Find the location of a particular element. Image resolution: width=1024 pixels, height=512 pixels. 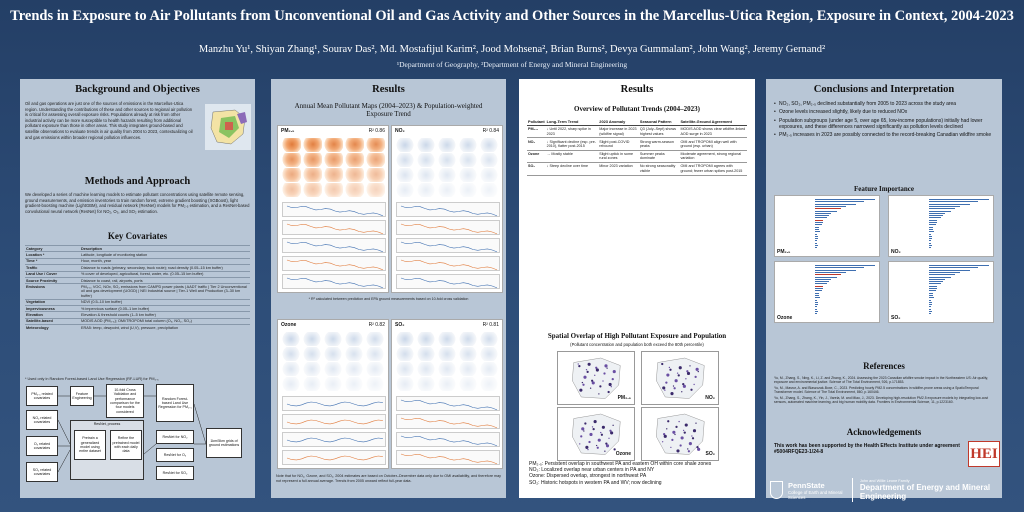

table-cell: Slight post-COVID rebound is located at coordinates (618, 144).